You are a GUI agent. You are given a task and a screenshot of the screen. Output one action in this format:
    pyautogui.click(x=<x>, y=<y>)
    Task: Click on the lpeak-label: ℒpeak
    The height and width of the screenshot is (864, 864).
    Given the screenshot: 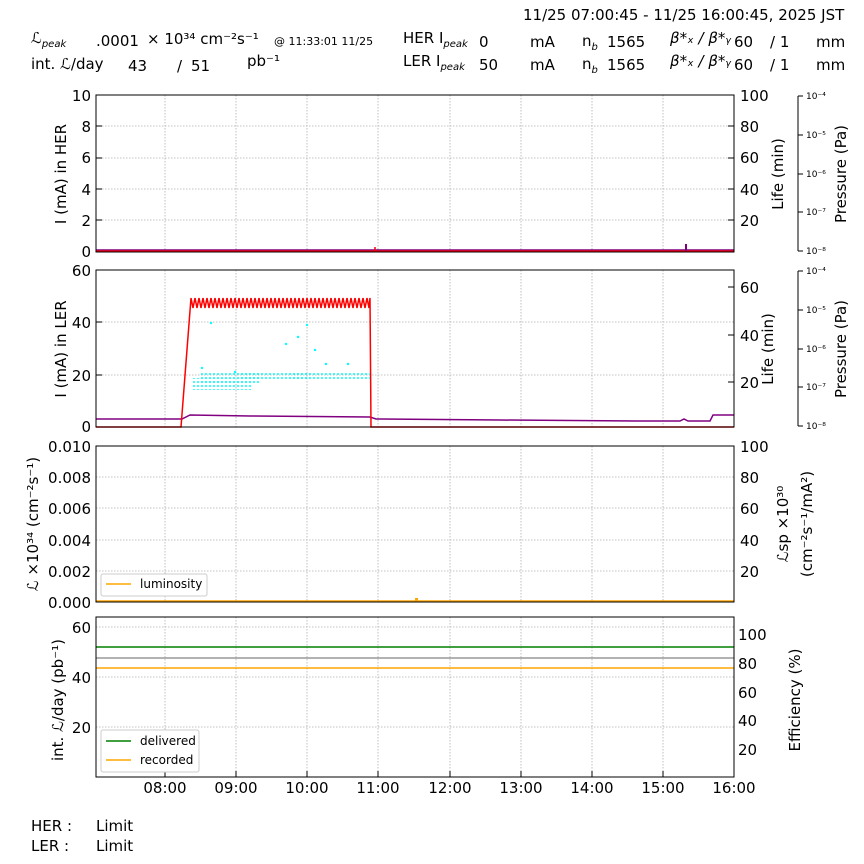 What is the action you would take?
    pyautogui.click(x=48, y=39)
    